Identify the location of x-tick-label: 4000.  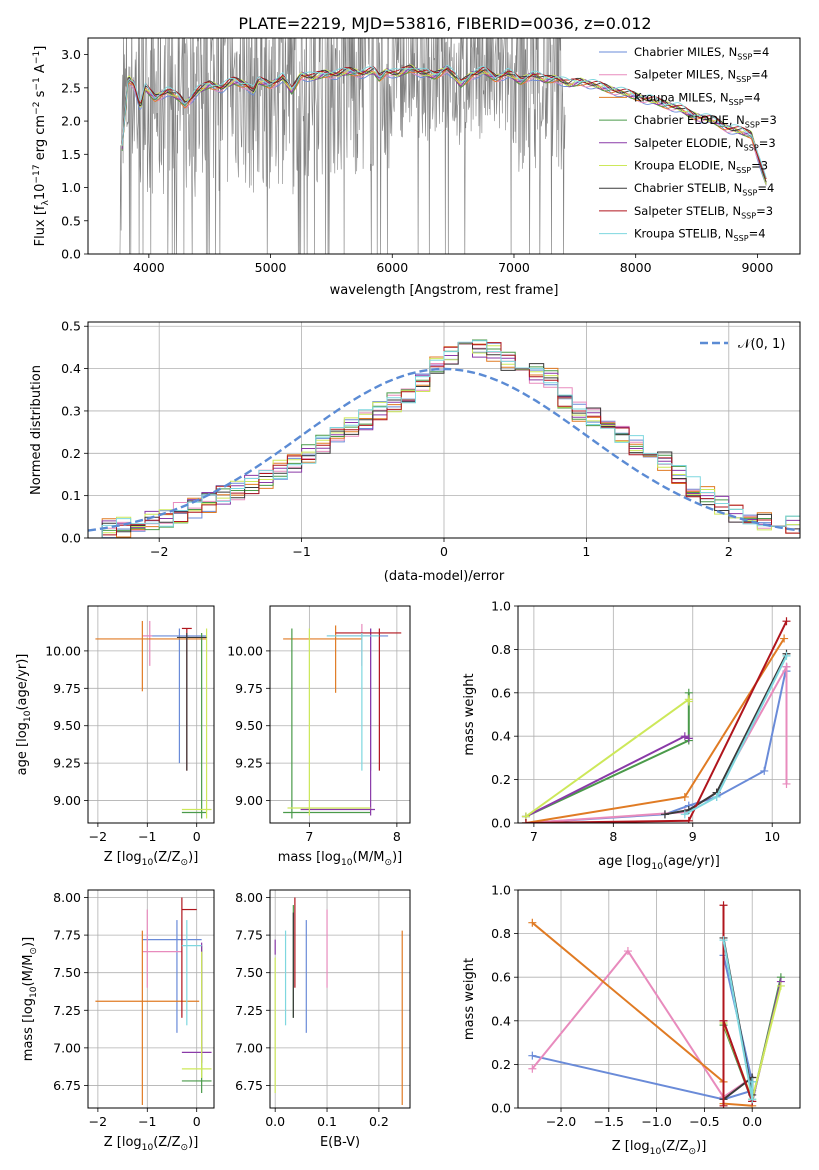
(149, 267).